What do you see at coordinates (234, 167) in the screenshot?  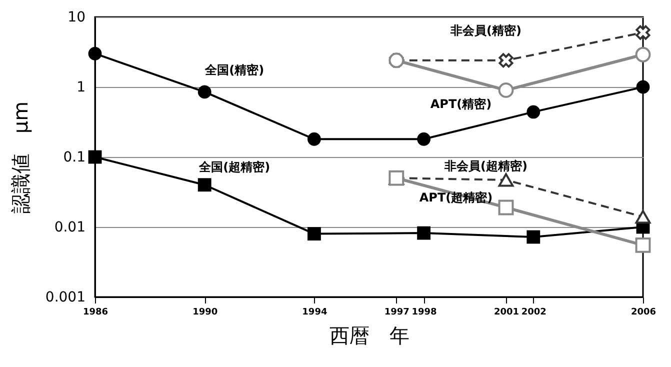 I see `series-label: 全国(超精密)` at bounding box center [234, 167].